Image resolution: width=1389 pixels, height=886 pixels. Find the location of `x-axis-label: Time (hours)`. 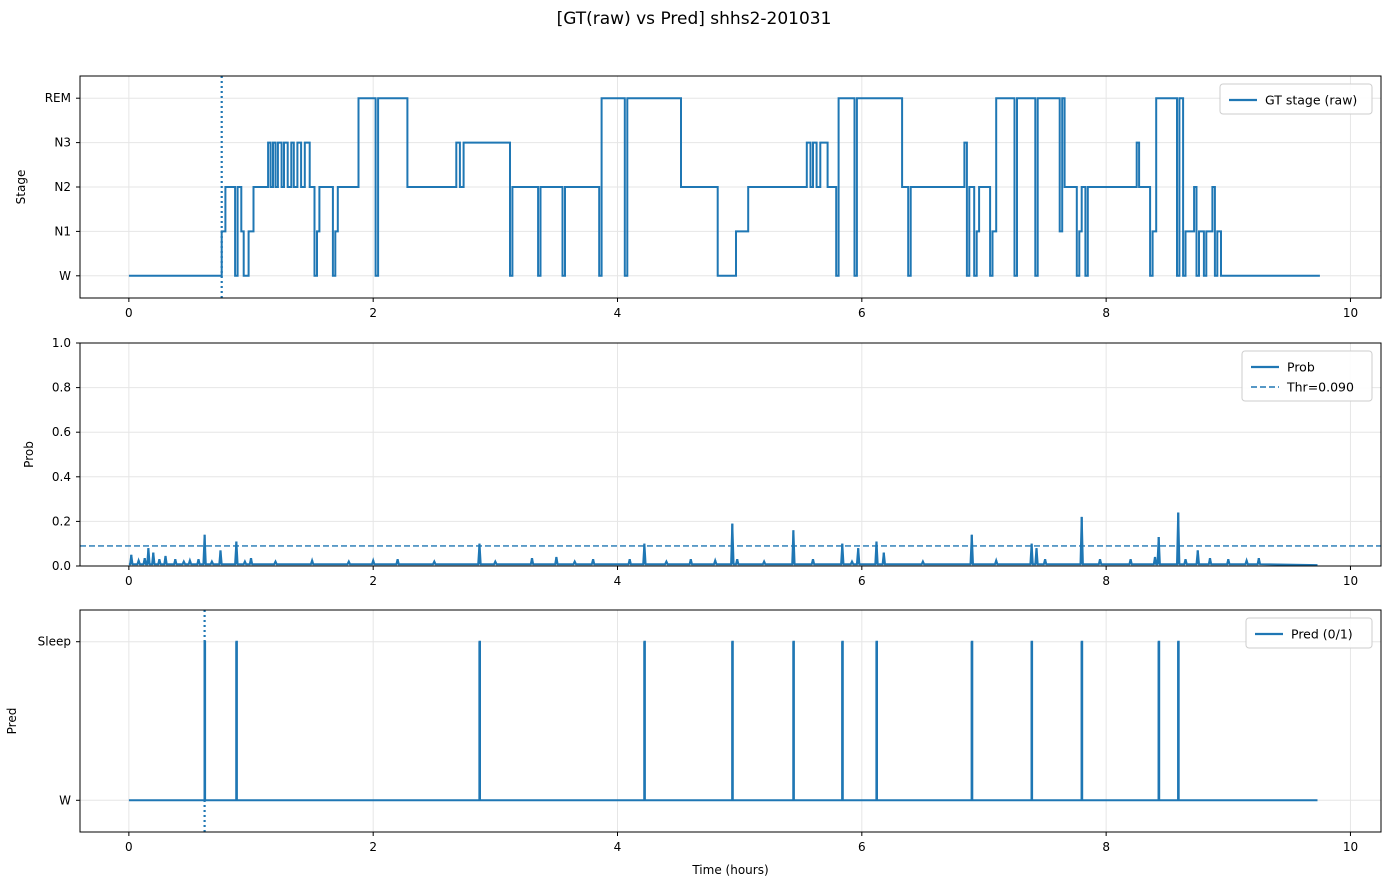

x-axis-label: Time (hours) is located at coordinates (729, 870).